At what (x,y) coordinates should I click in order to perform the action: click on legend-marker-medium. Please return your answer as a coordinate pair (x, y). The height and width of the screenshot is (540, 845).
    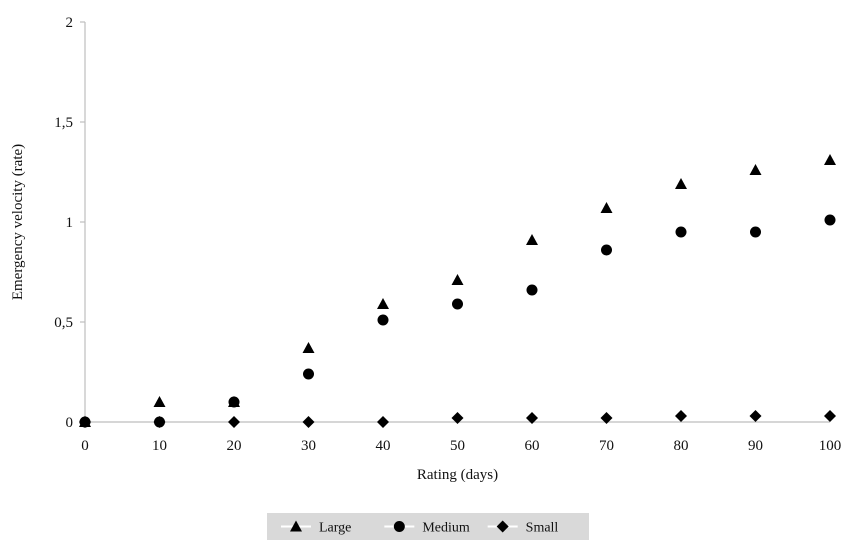
    Looking at the image, I should click on (399, 526).